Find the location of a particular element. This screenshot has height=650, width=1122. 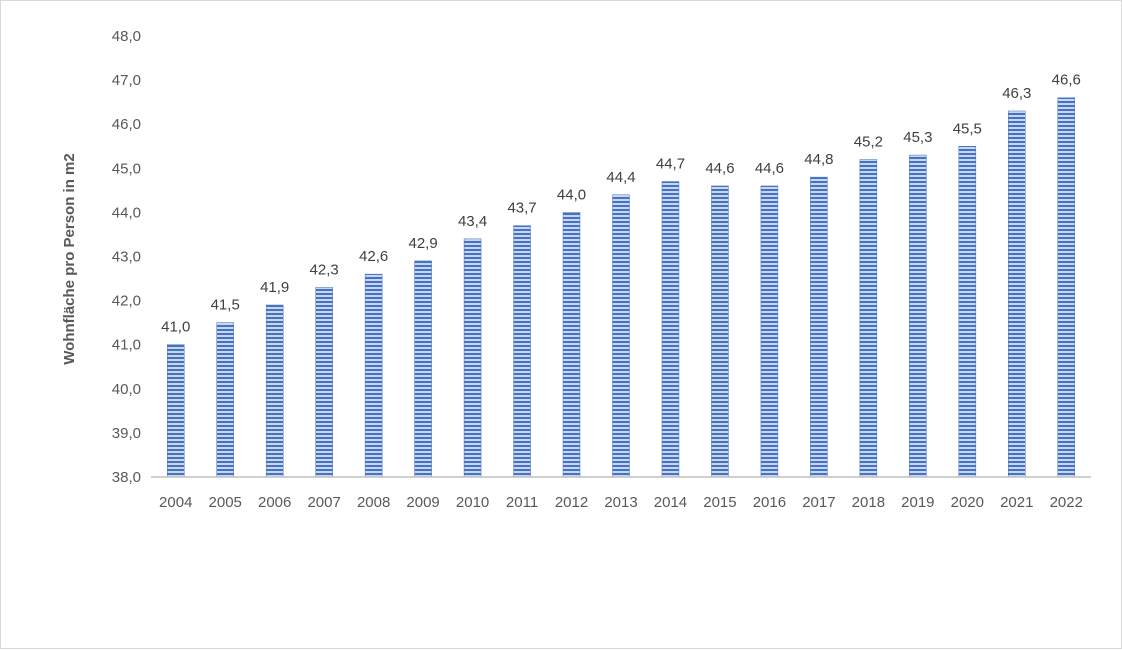

data-label-2017: 44,8 is located at coordinates (818, 159).